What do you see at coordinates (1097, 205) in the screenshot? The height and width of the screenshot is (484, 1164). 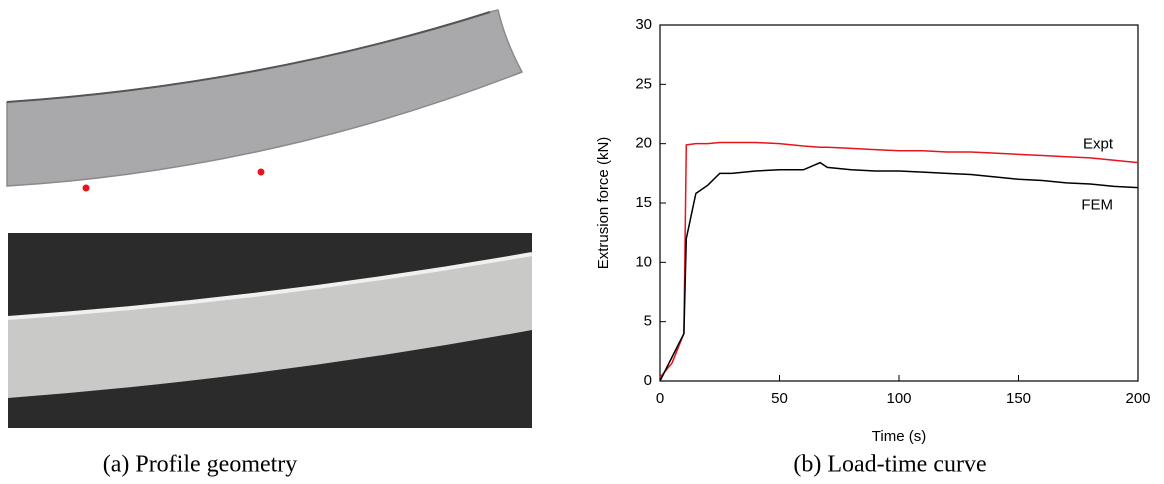 I see `series-label: FEM` at bounding box center [1097, 205].